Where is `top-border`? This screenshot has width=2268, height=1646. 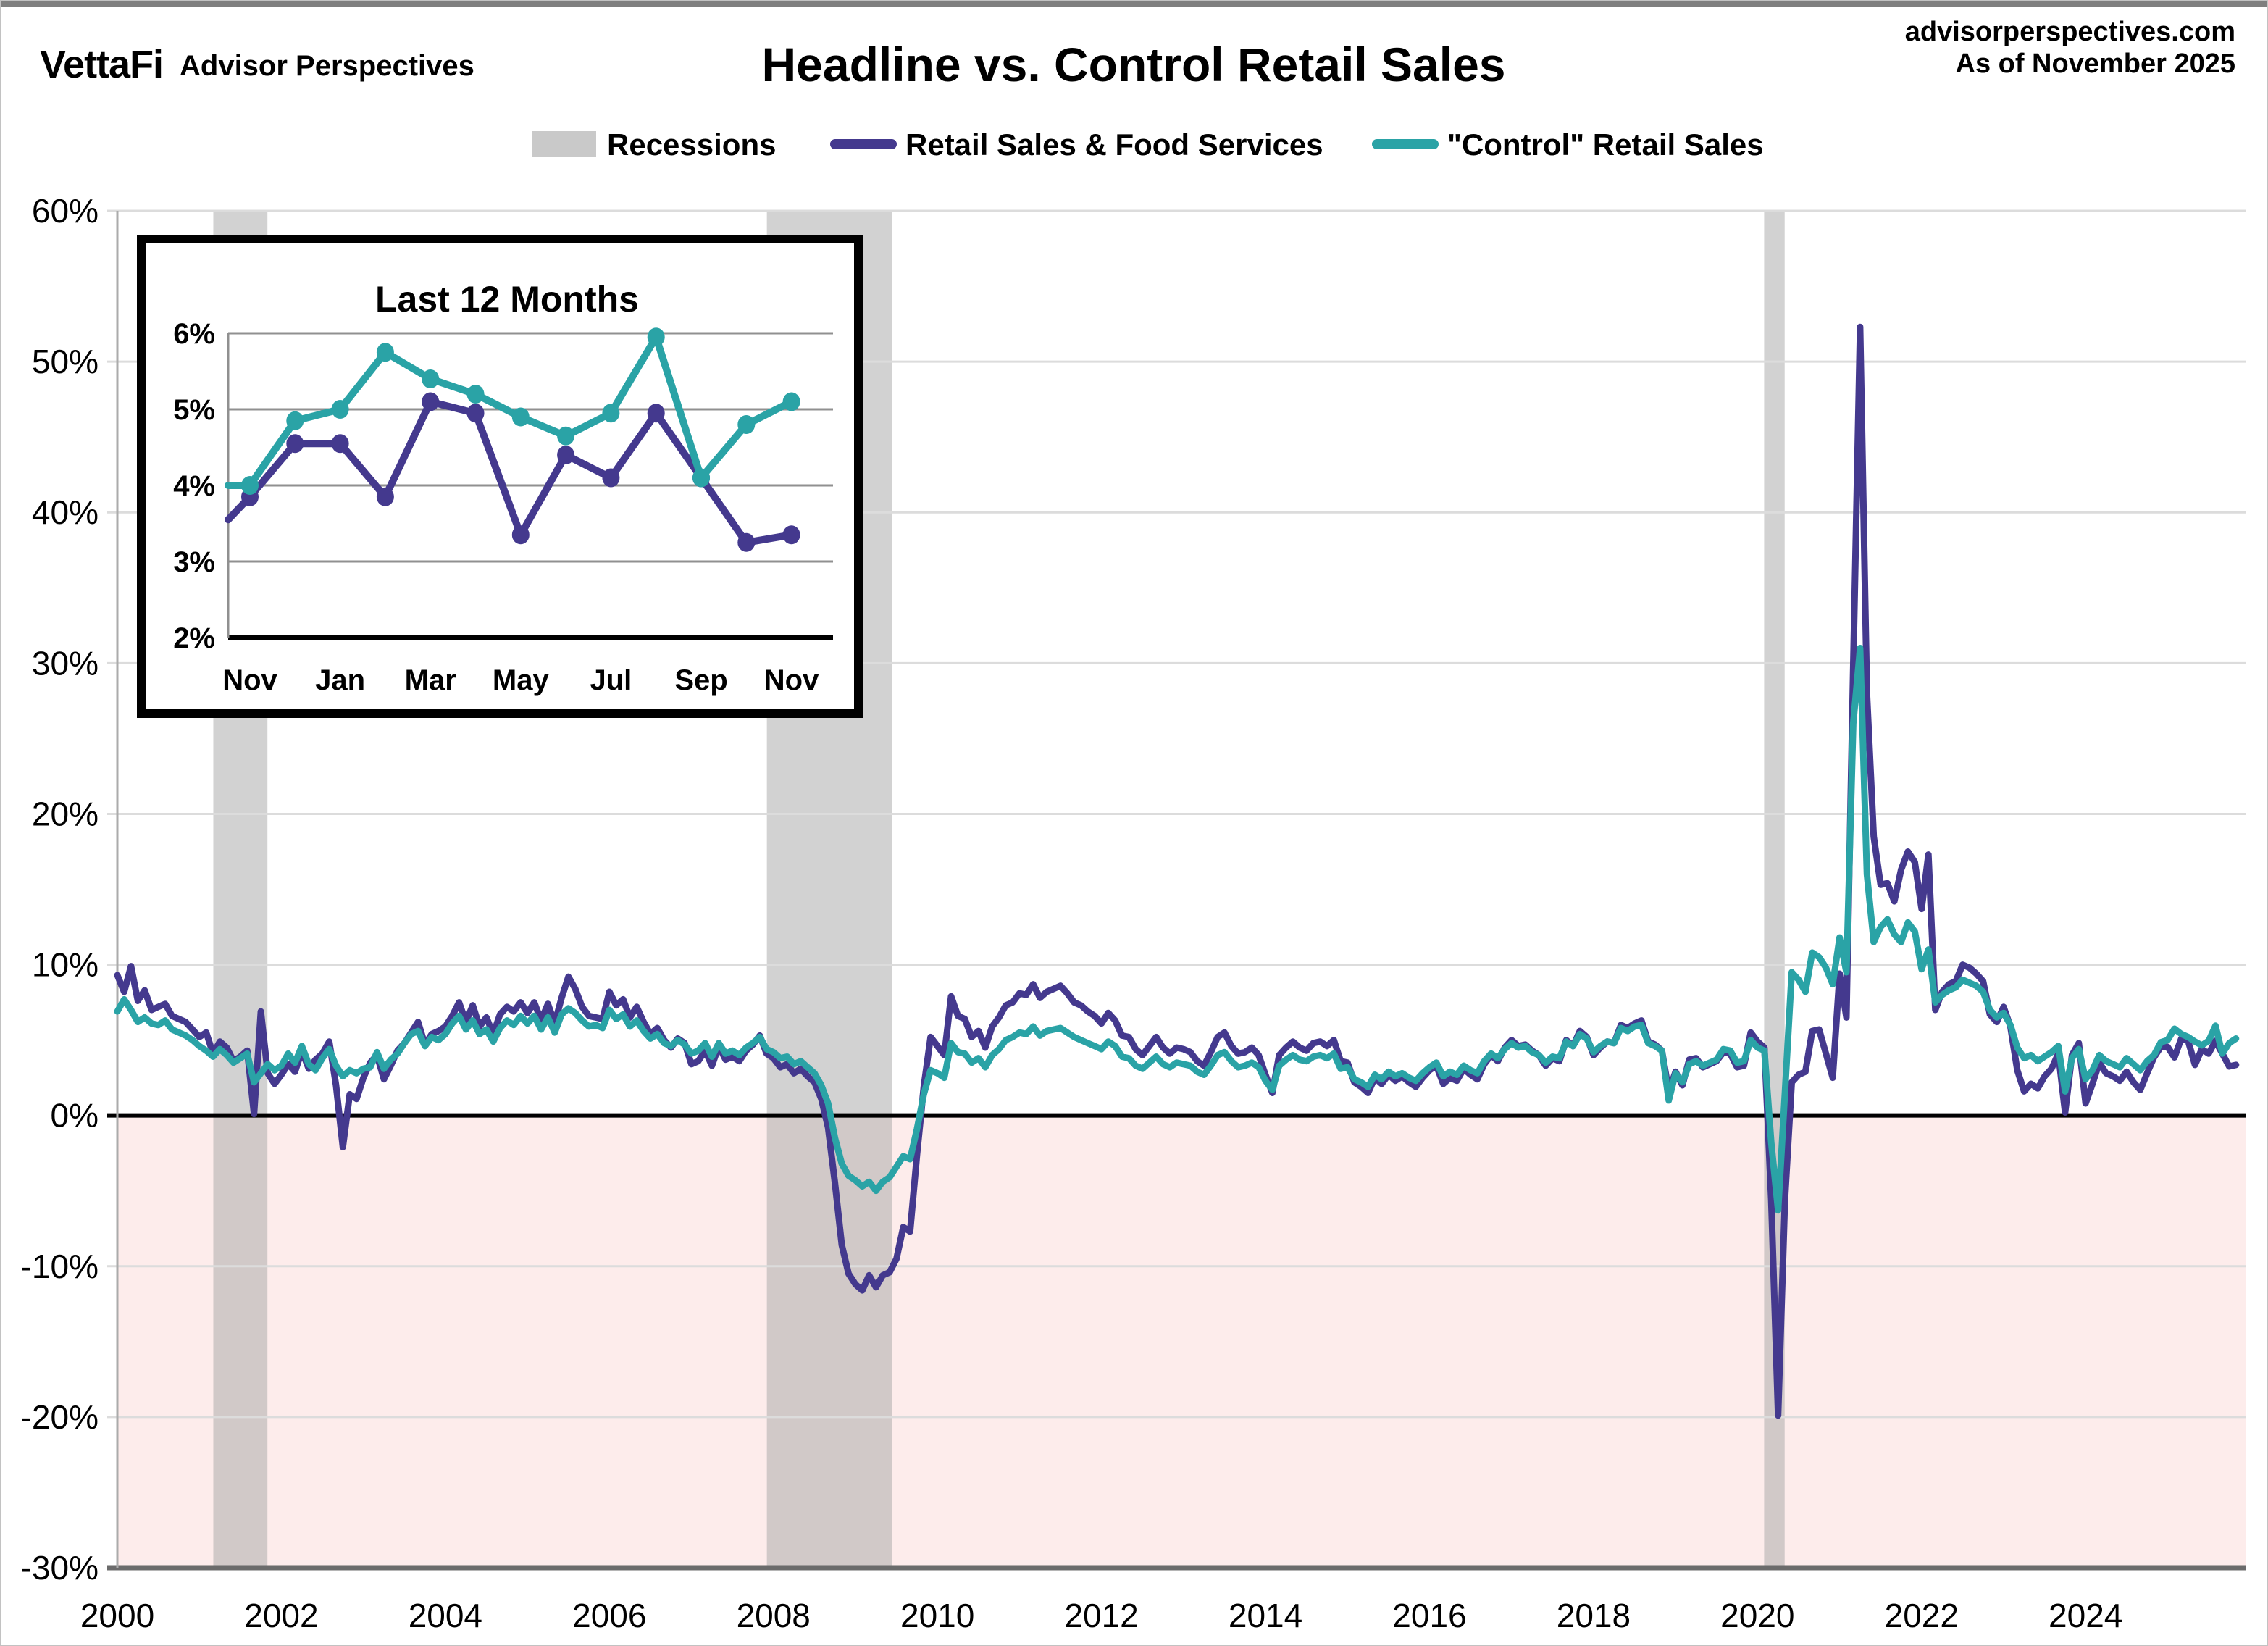
top-border is located at coordinates (1134, 3).